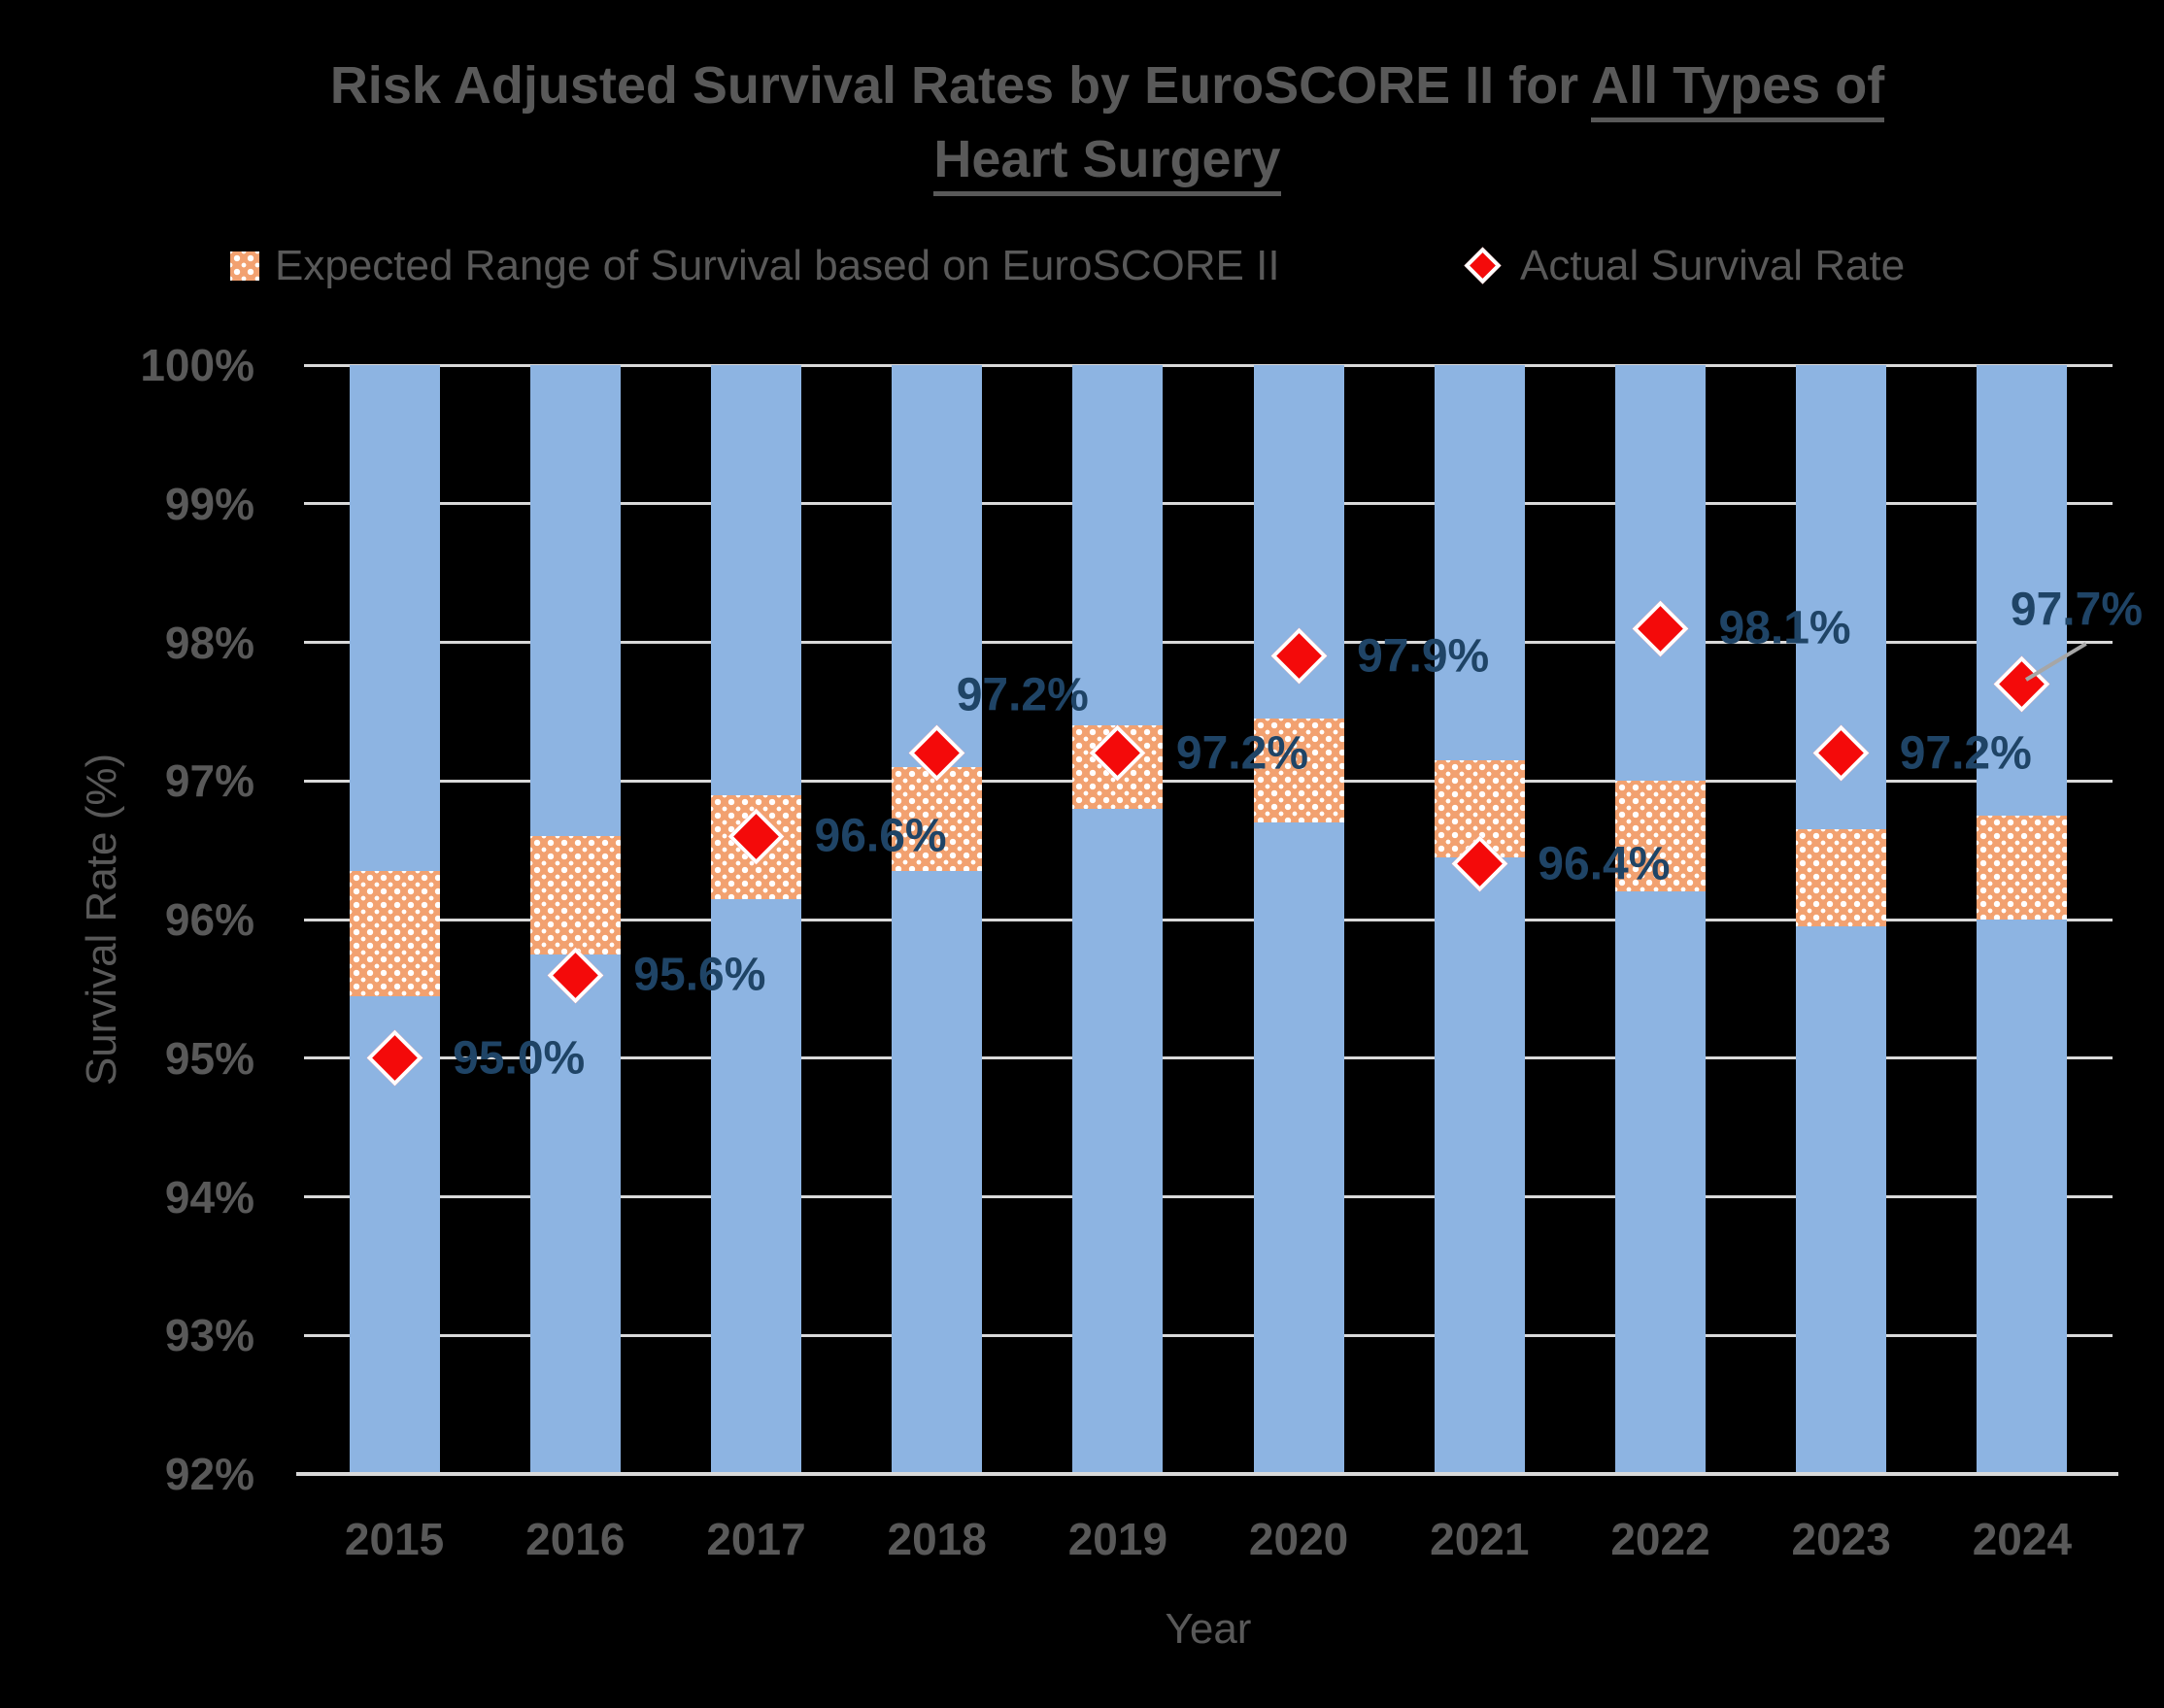 The width and height of the screenshot is (2164, 1708). Describe the element at coordinates (2022, 1539) in the screenshot. I see `x-tick-label: 2024` at that location.